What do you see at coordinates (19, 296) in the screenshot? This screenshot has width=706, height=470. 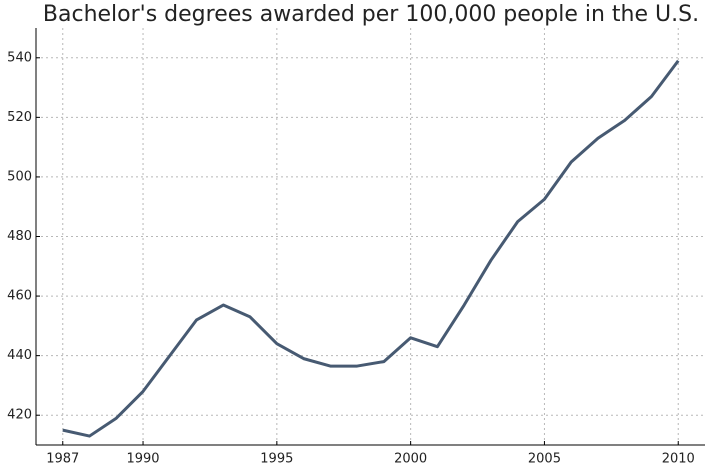 I see `y-tick-label: 460` at bounding box center [19, 296].